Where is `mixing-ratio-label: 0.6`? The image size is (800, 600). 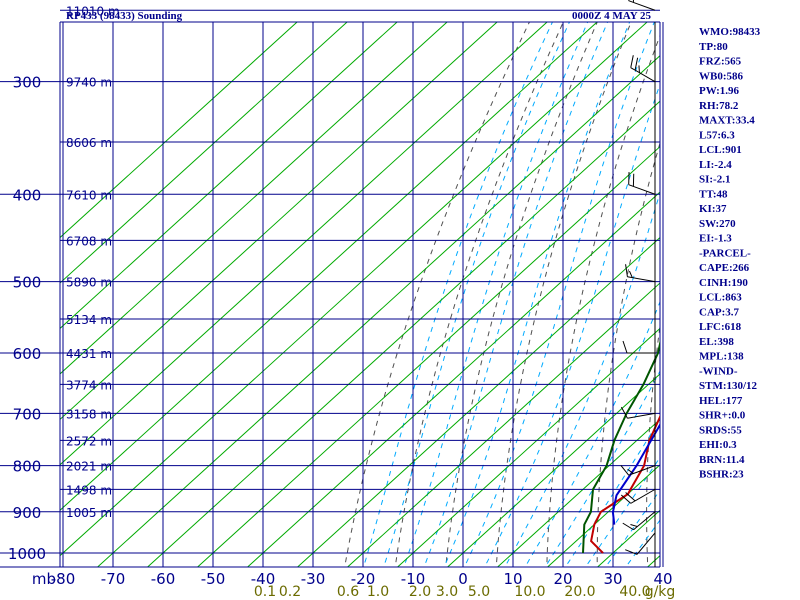
mixing-ratio-label: 0.6 is located at coordinates (348, 592).